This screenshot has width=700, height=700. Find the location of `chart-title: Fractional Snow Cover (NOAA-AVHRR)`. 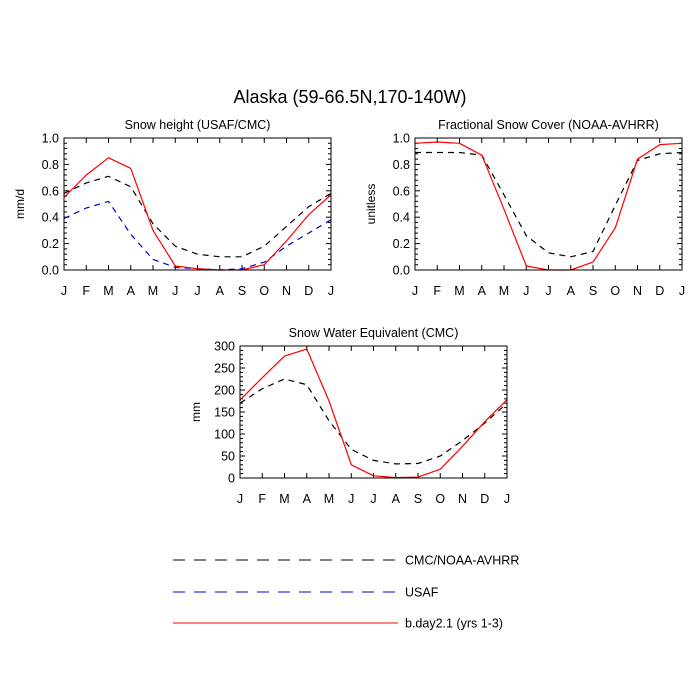

chart-title: Fractional Snow Cover (NOAA-AVHRR) is located at coordinates (548, 125).